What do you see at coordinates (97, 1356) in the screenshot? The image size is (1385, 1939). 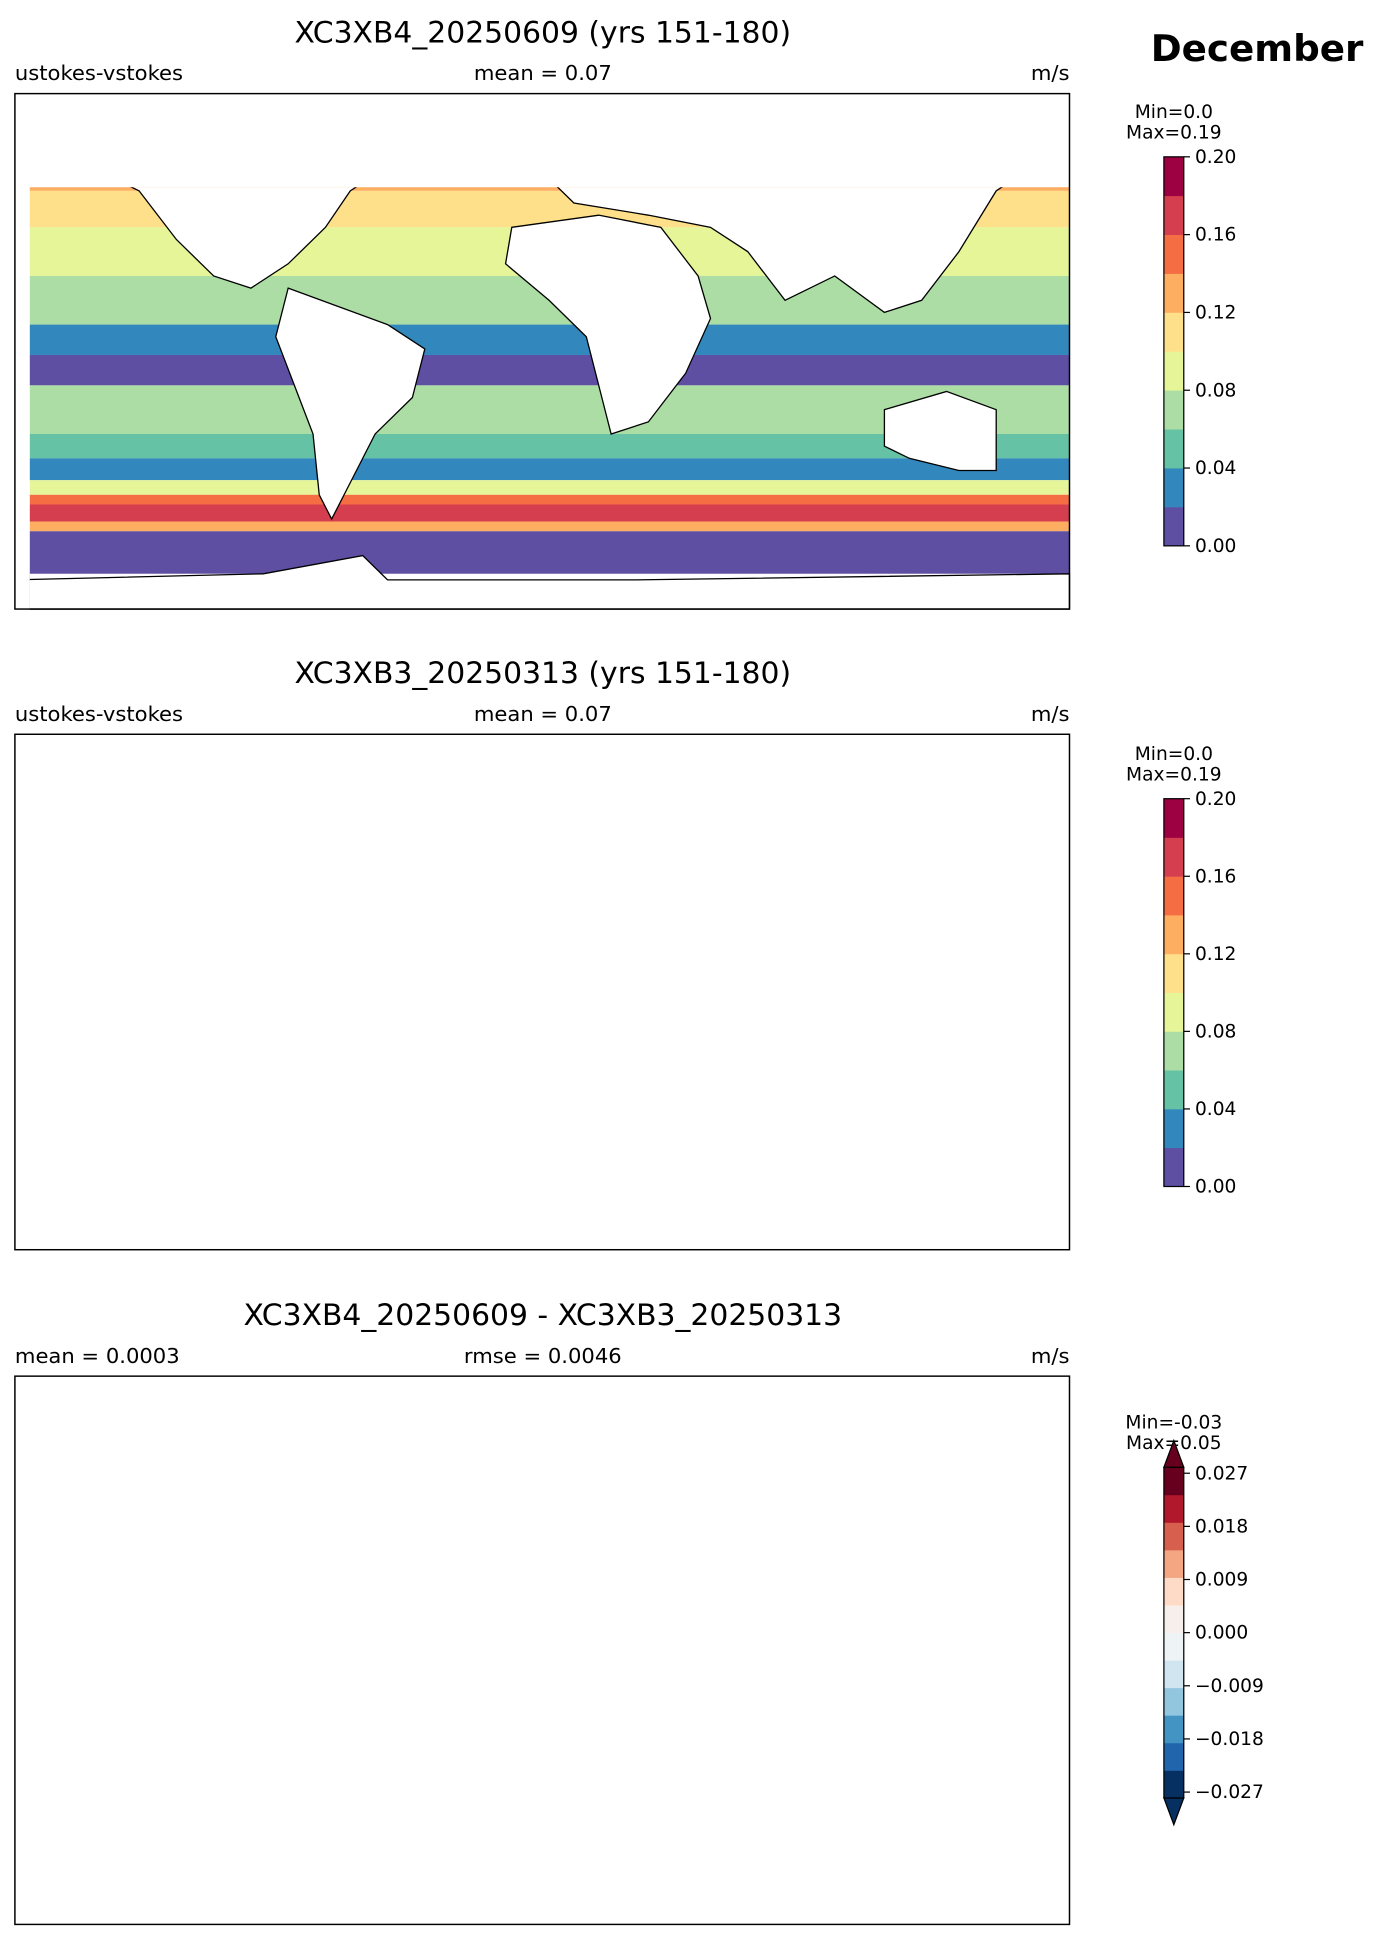 I see `left-label: mean = 0.0003` at bounding box center [97, 1356].